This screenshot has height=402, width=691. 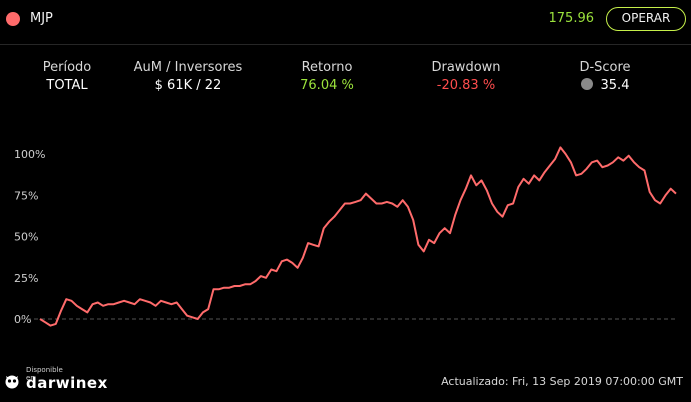 What do you see at coordinates (26, 237) in the screenshot?
I see `y-tick-label: 50%` at bounding box center [26, 237].